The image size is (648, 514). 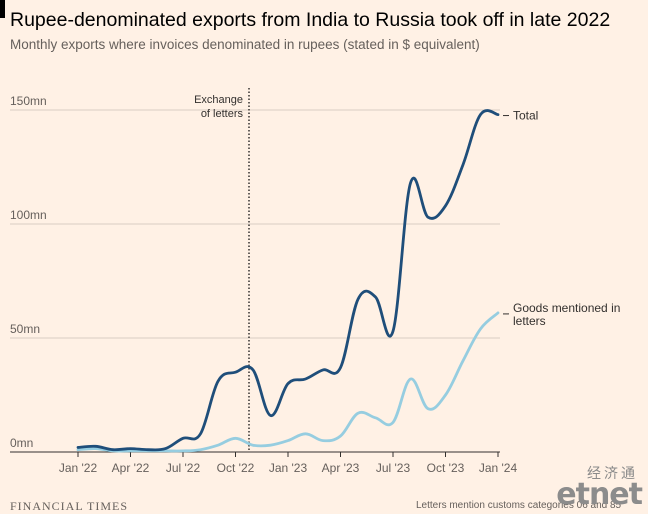 What do you see at coordinates (341, 468) in the screenshot?
I see `x-tick-label: Apr '23` at bounding box center [341, 468].